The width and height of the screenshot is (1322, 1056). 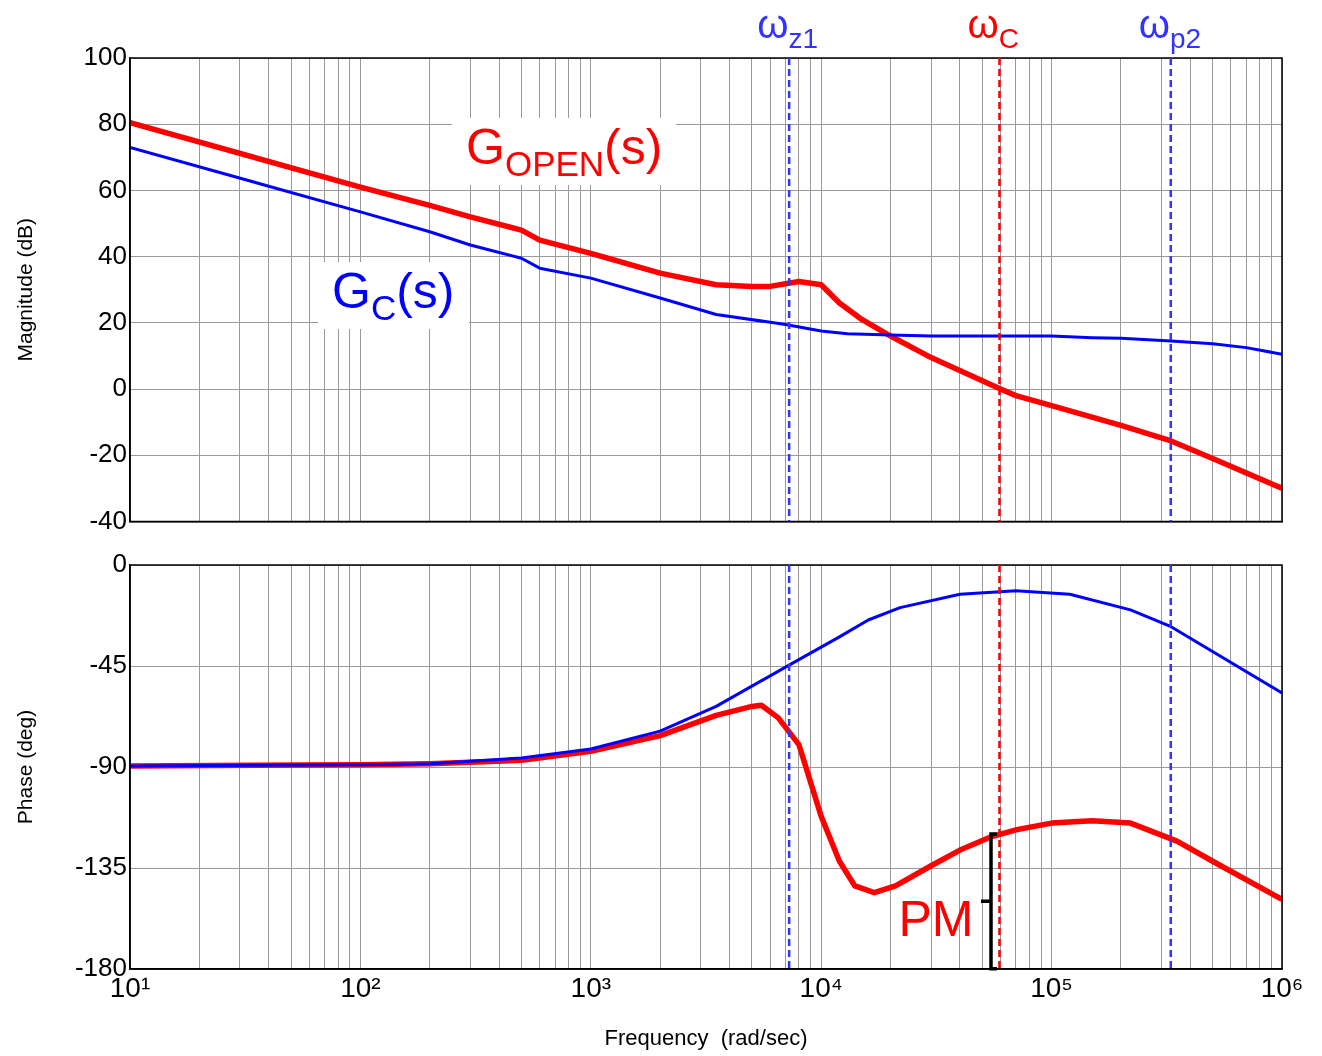 What do you see at coordinates (112, 122) in the screenshot?
I see `y-tick-label: 80` at bounding box center [112, 122].